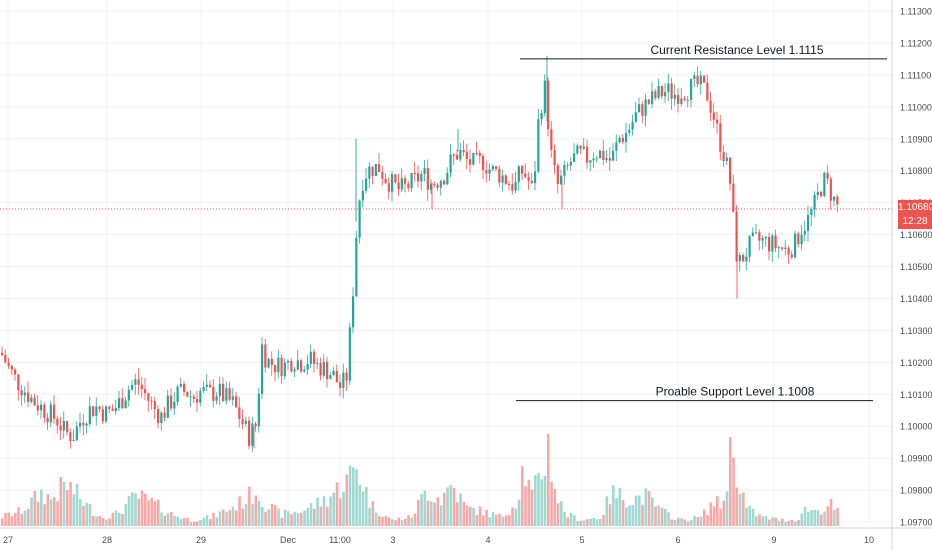 This screenshot has width=932, height=555. Describe the element at coordinates (340, 540) in the screenshot. I see `x-tick-label: 11:00` at that location.